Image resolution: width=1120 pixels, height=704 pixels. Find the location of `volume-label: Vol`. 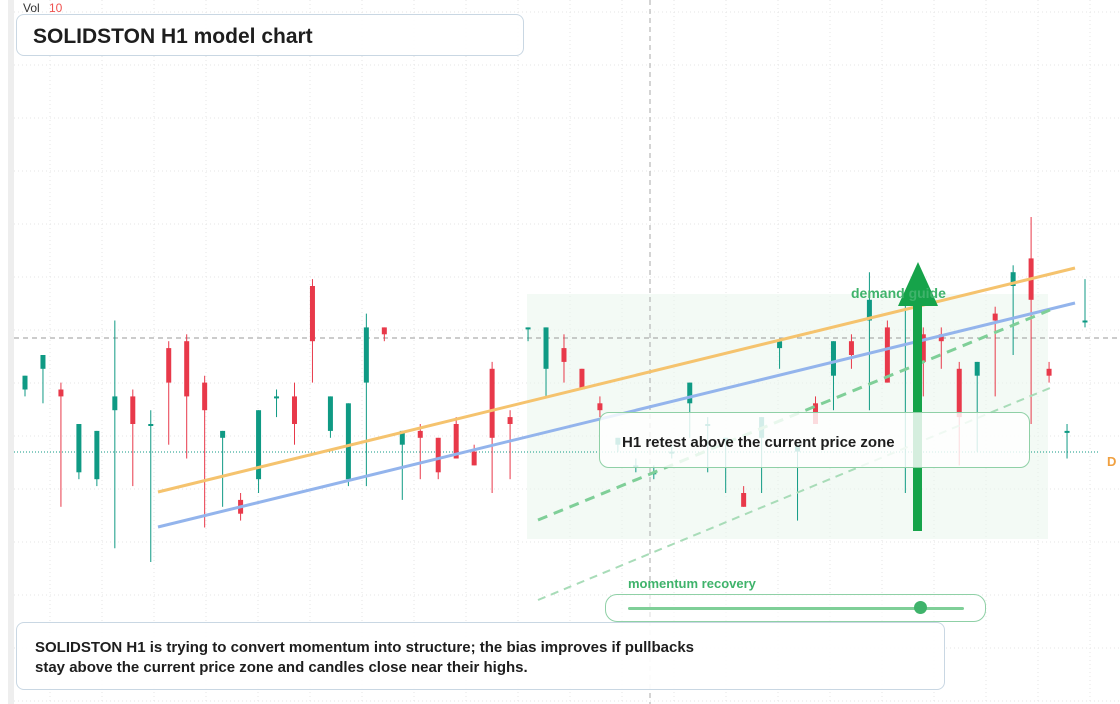

volume-label: Vol is located at coordinates (31, 8).